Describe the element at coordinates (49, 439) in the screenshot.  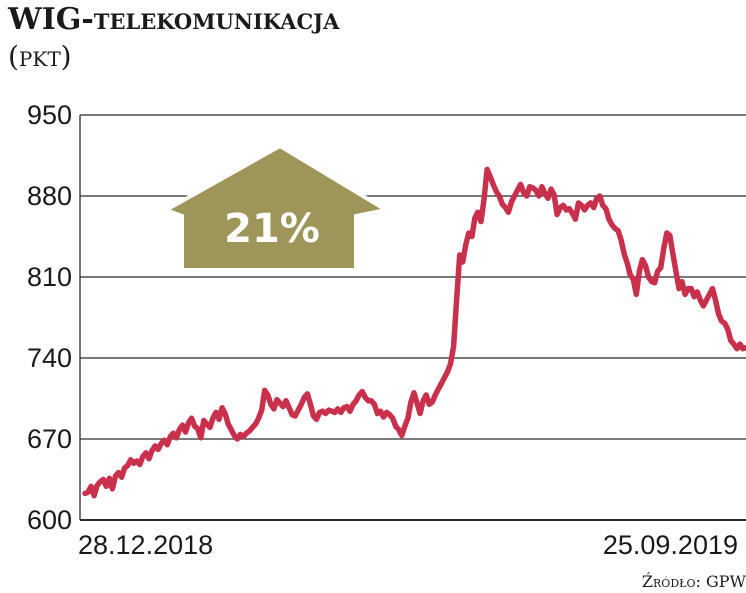
I see `y-tick-label: 670` at that location.